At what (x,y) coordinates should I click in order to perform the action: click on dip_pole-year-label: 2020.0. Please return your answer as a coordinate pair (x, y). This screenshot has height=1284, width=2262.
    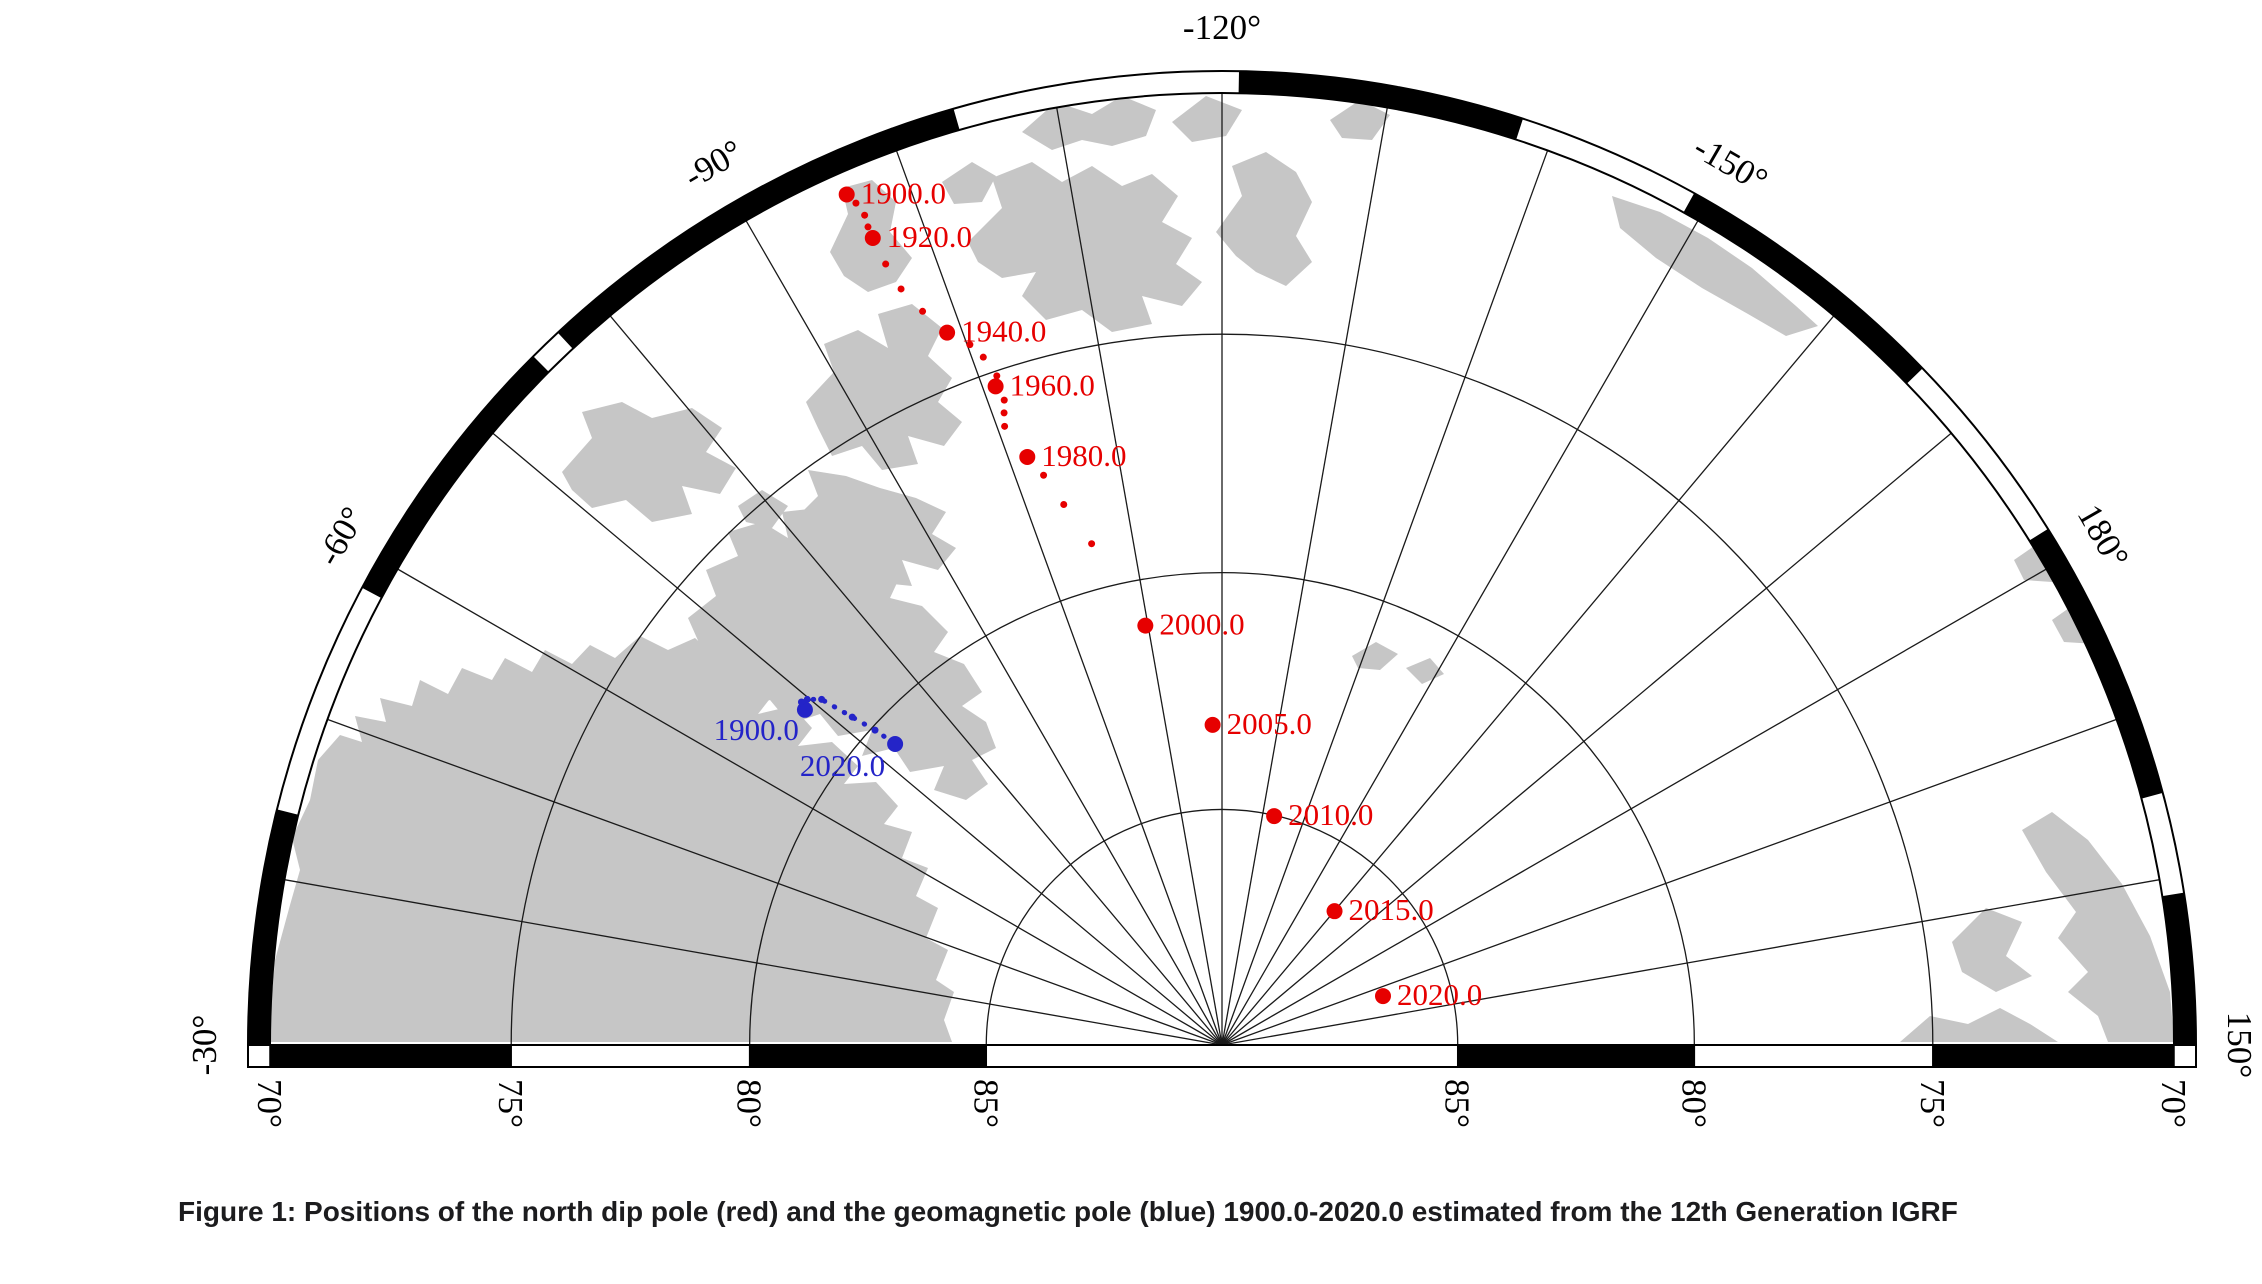
    Looking at the image, I should click on (1439, 994).